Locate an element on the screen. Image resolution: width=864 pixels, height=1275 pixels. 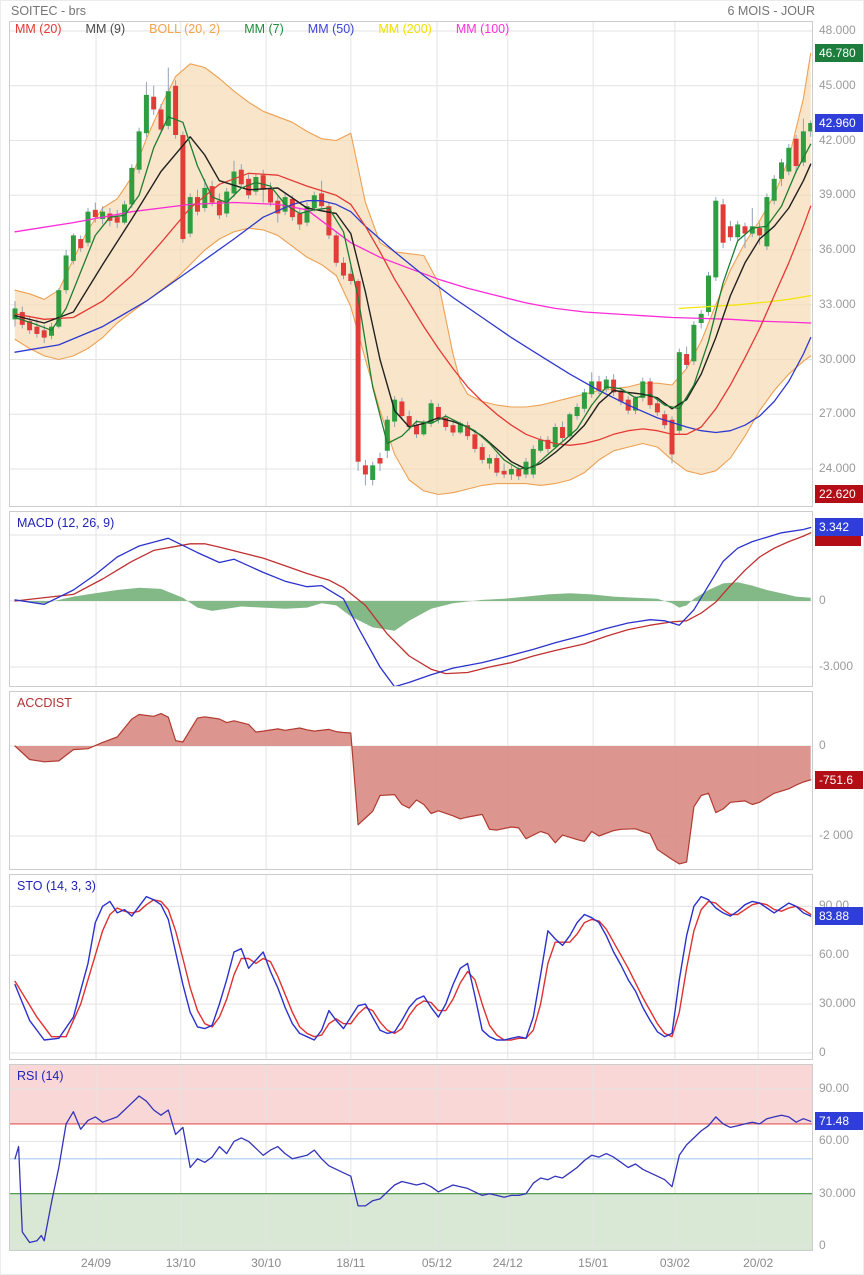
accdist-panel-border is located at coordinates (411, 780).